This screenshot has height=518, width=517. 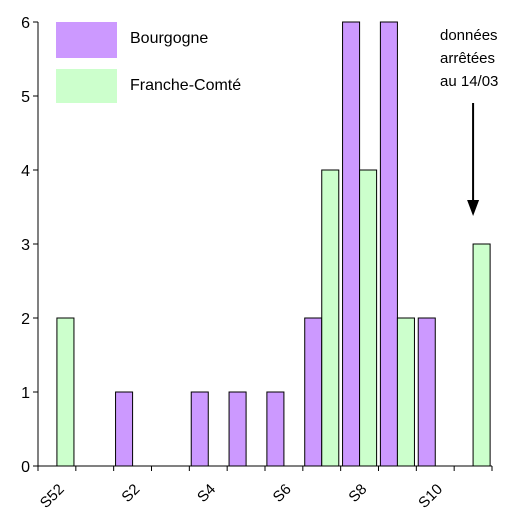 What do you see at coordinates (237, 429) in the screenshot?
I see `bar-bourgogne-s5` at bounding box center [237, 429].